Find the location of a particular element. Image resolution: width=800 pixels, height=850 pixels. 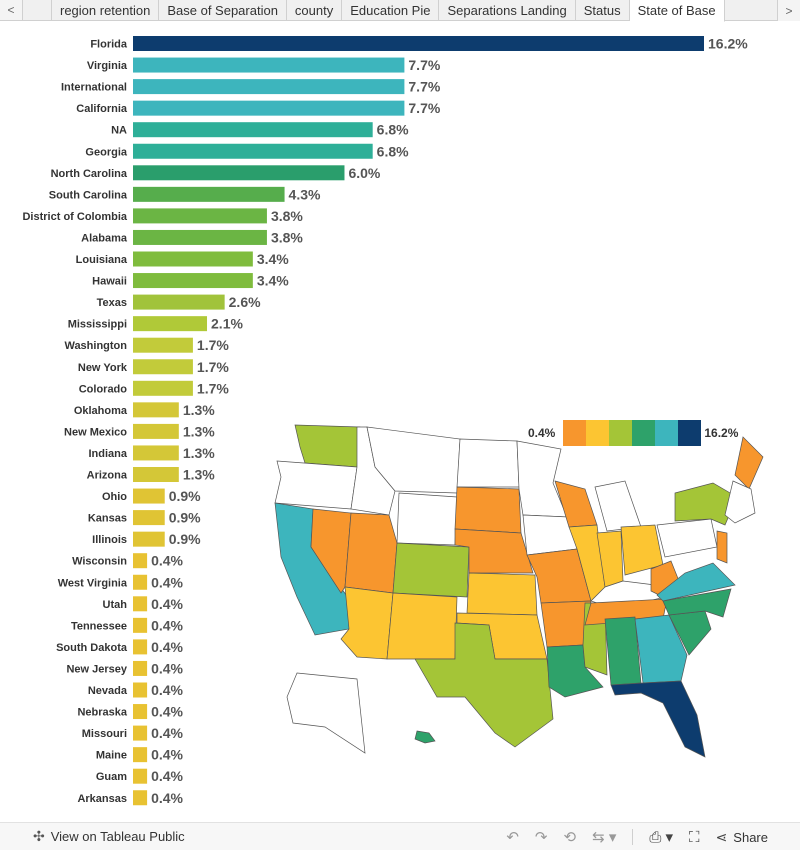

state-ks is located at coordinates (502, 594).